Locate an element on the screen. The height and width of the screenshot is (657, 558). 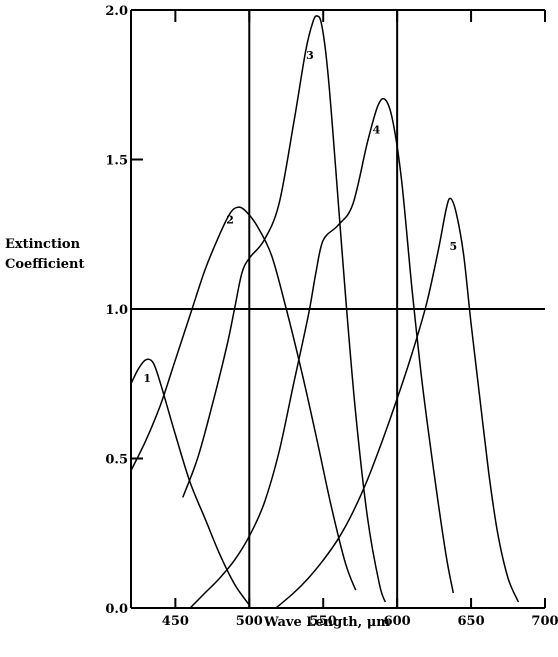
y-tick-label-1-5: 1.5 is located at coordinates (116, 161).